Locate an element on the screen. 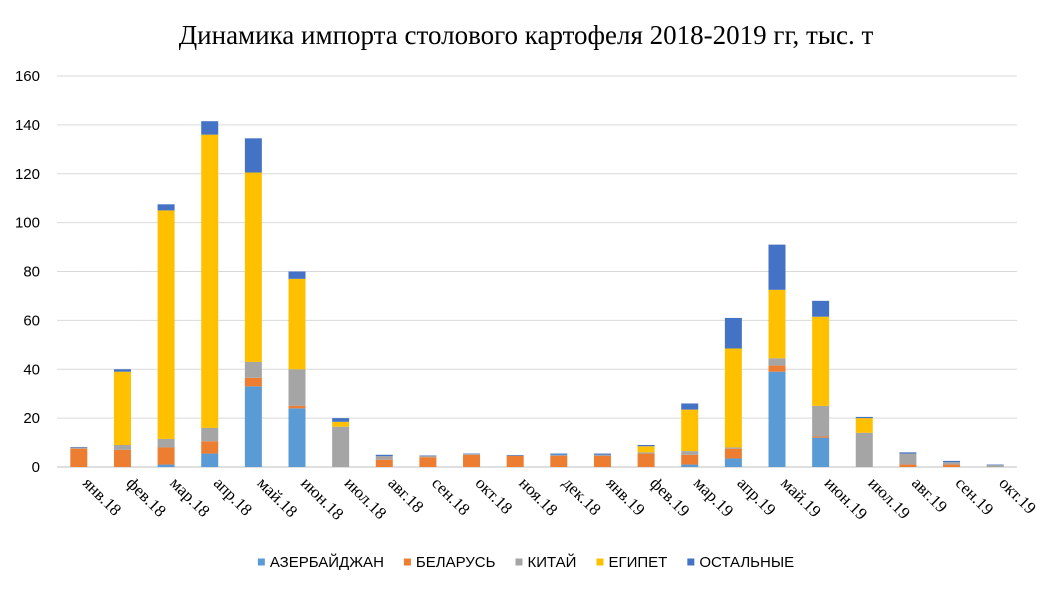  x-tick-label: июн.19 is located at coordinates (846, 498).